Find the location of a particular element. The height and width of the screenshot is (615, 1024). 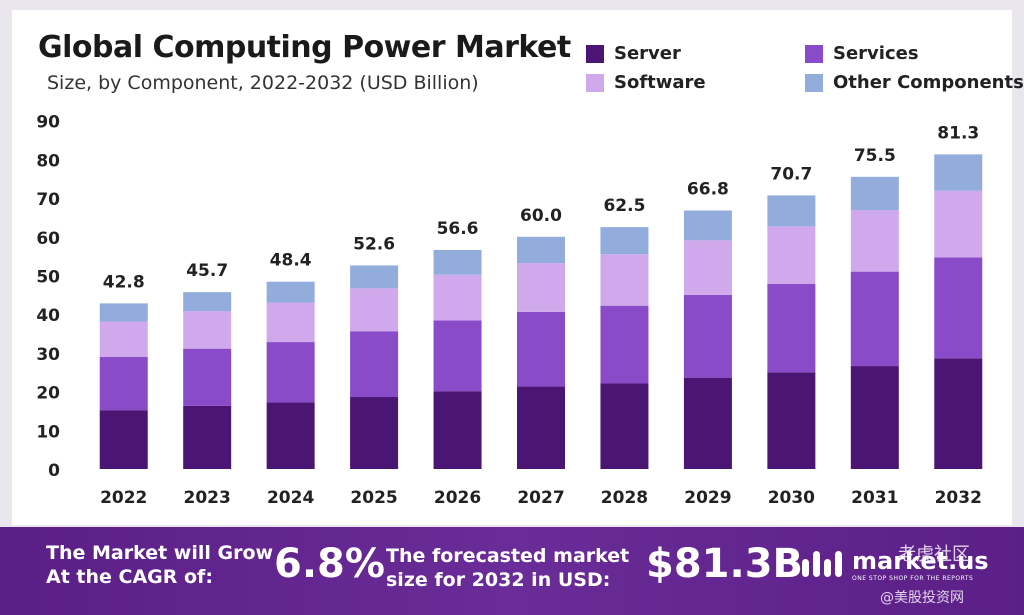

watermark-top: 老虎社区 is located at coordinates (934, 554).